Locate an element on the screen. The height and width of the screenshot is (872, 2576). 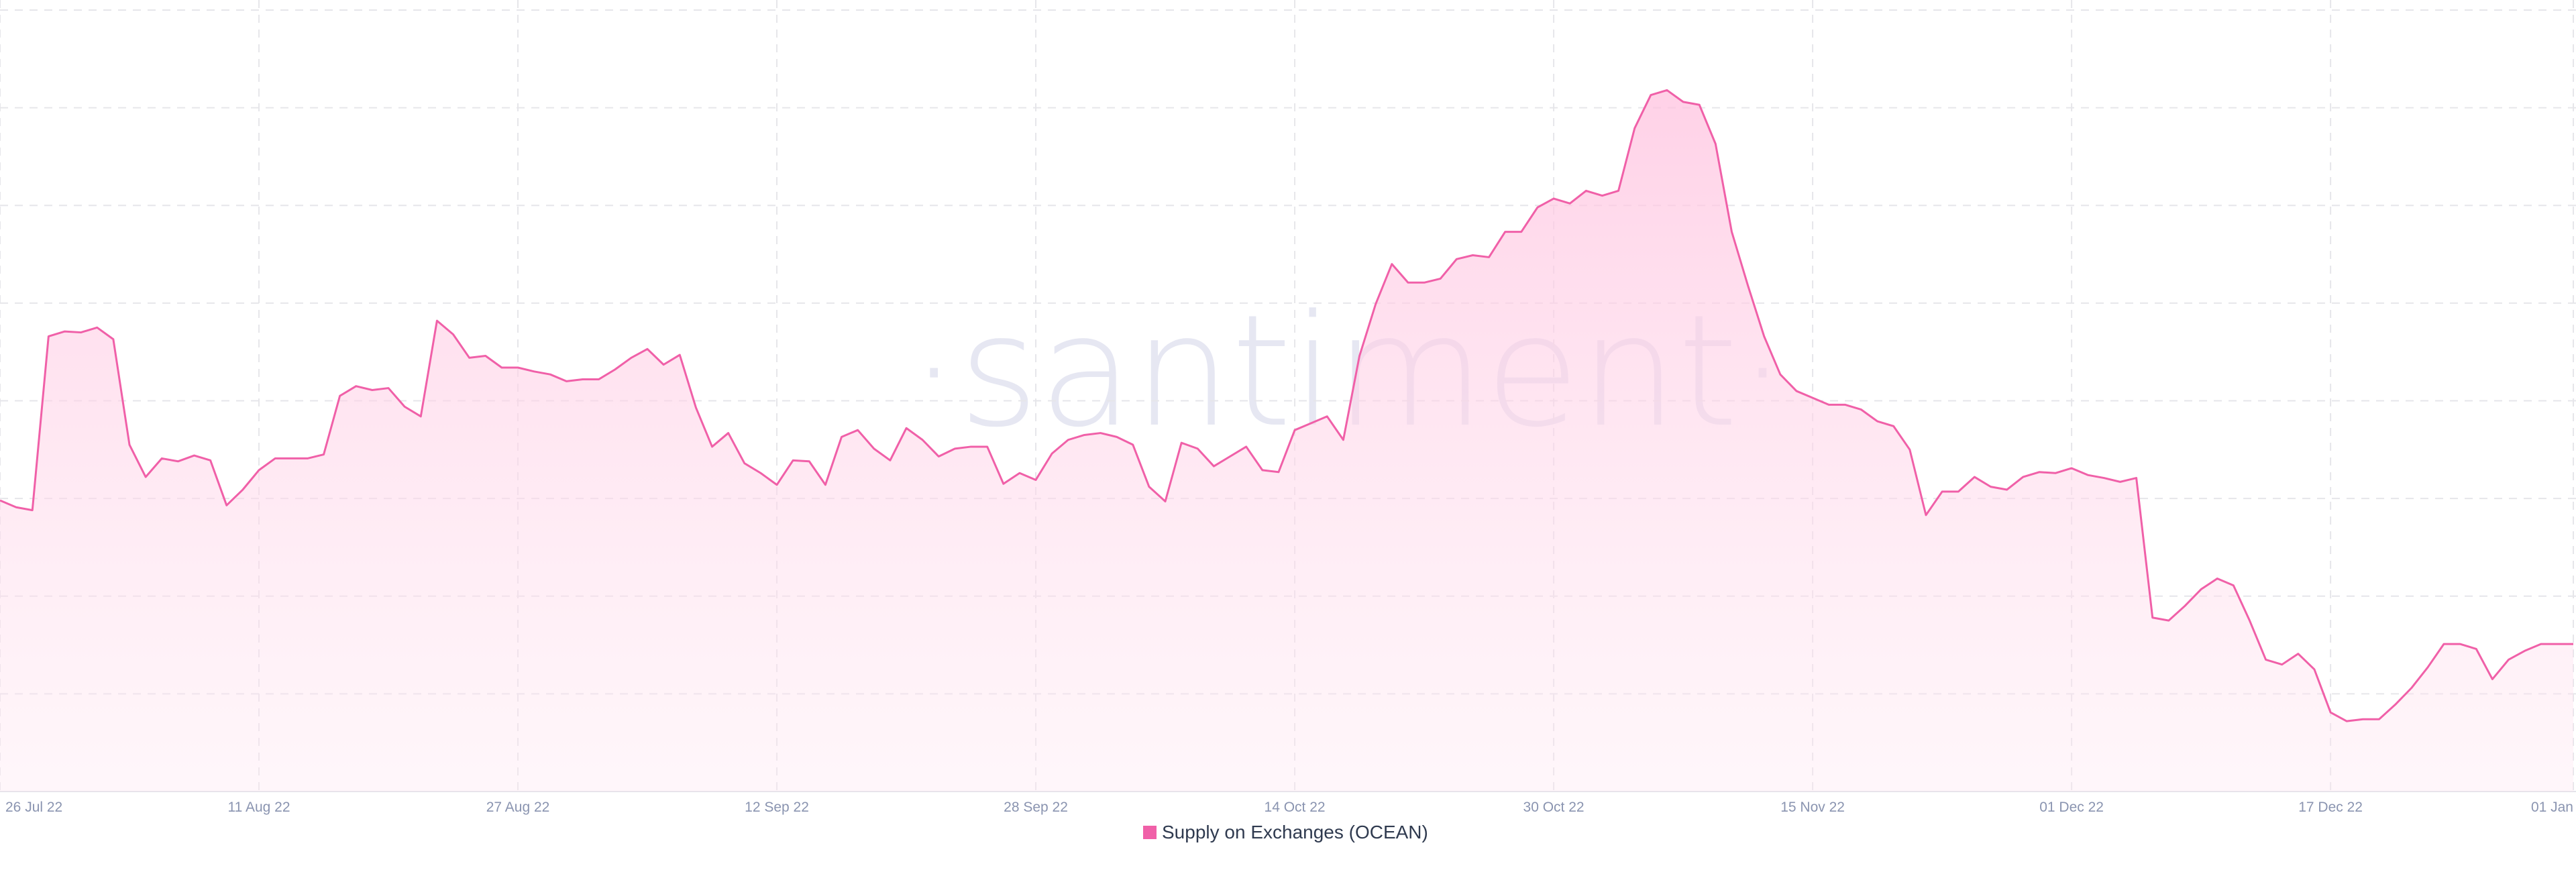
x-tick-label: 28 Sep 22 is located at coordinates (1036, 807).